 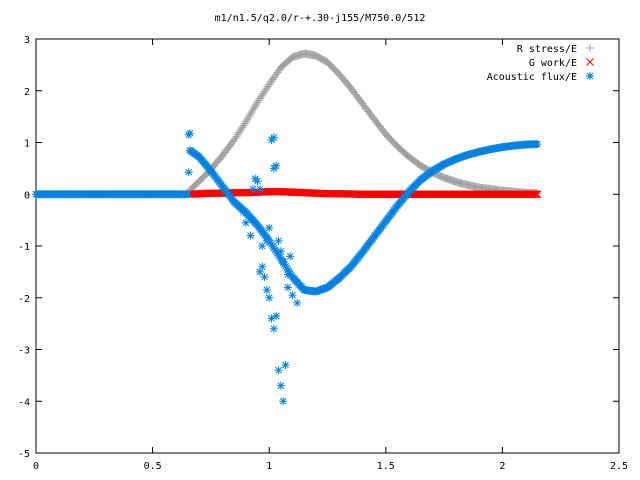 I want to click on y-tick-label: -2, so click(x=24, y=299).